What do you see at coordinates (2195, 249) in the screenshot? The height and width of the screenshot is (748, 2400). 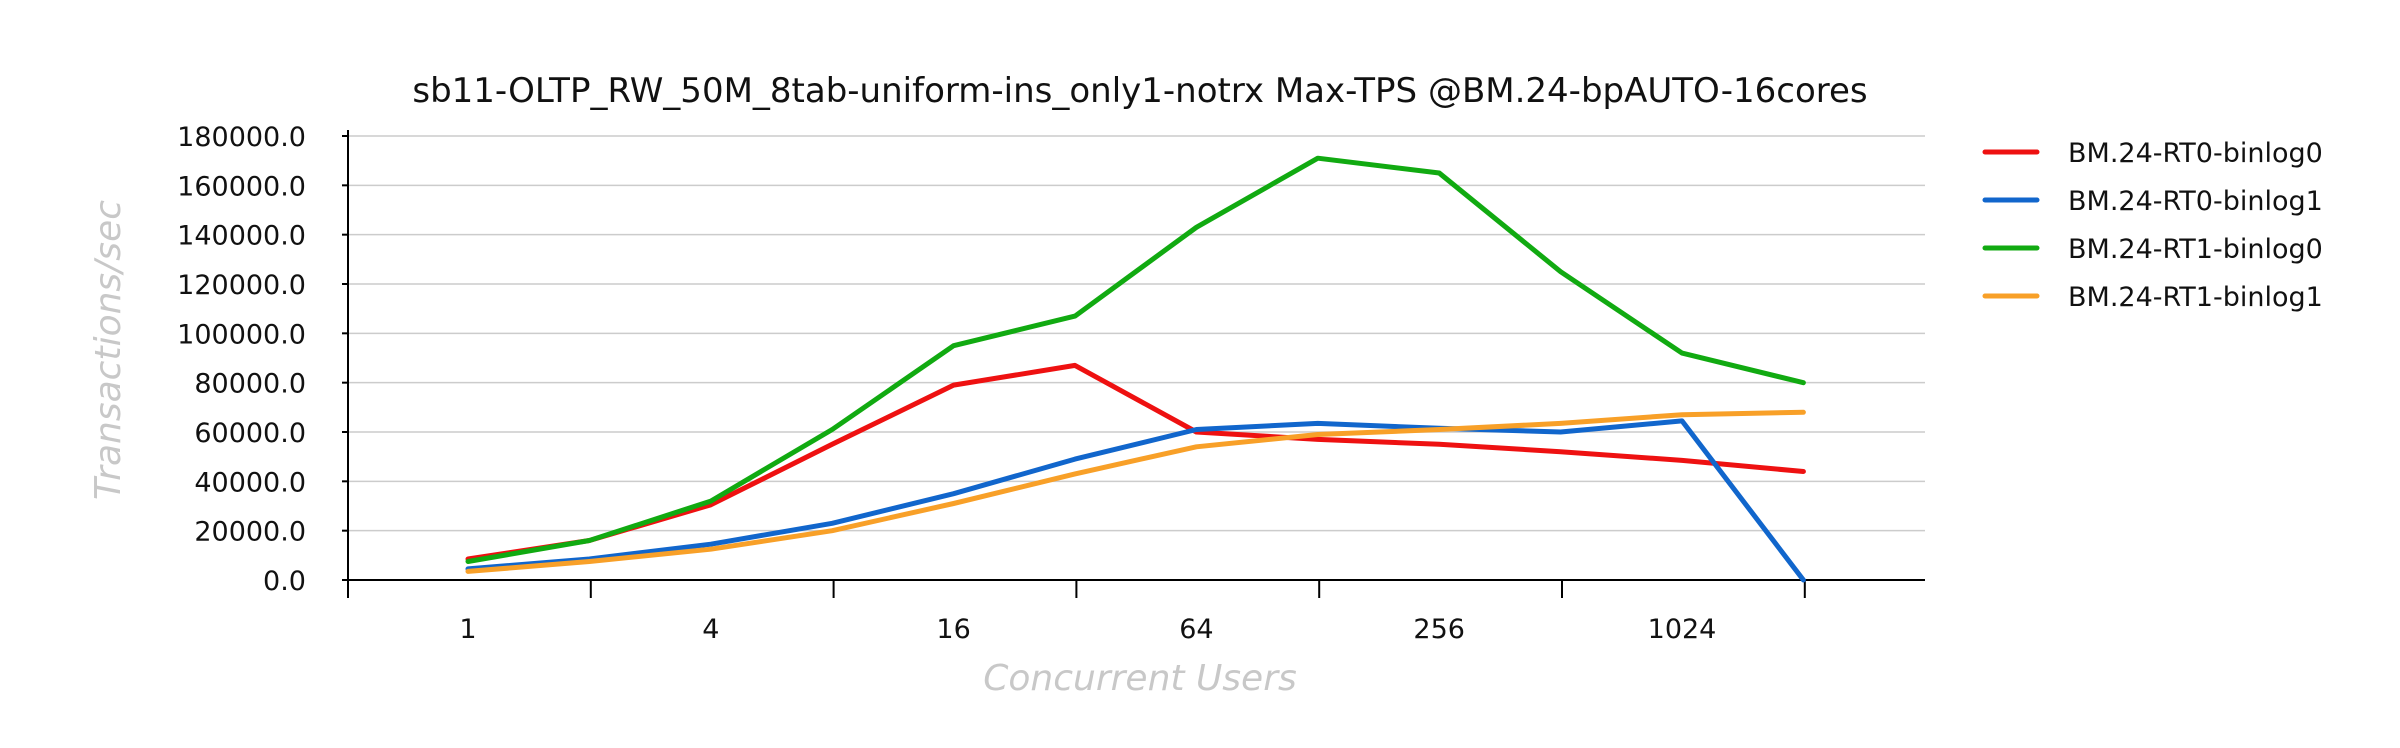 I see `legend-label: BM.24-RT1-binlog0` at bounding box center [2195, 249].